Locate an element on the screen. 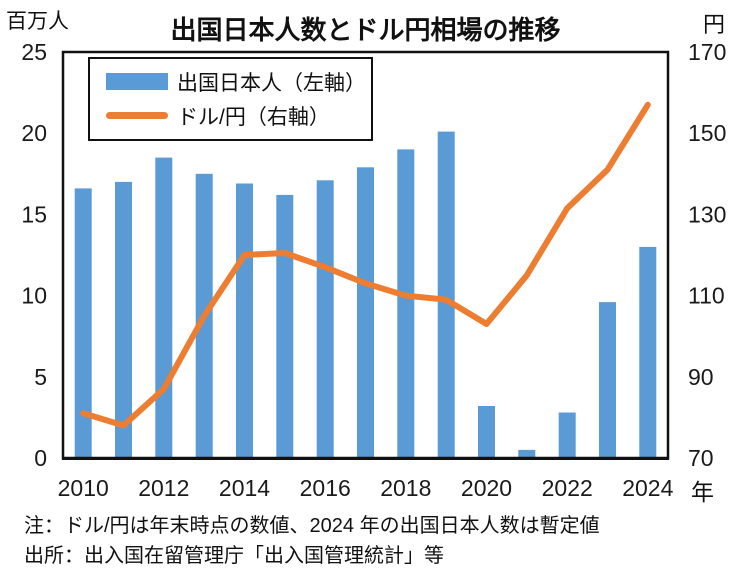 This screenshot has width=750, height=576. legend: 出国日本人（左軸） ドル/円（右軸） is located at coordinates (230, 99).